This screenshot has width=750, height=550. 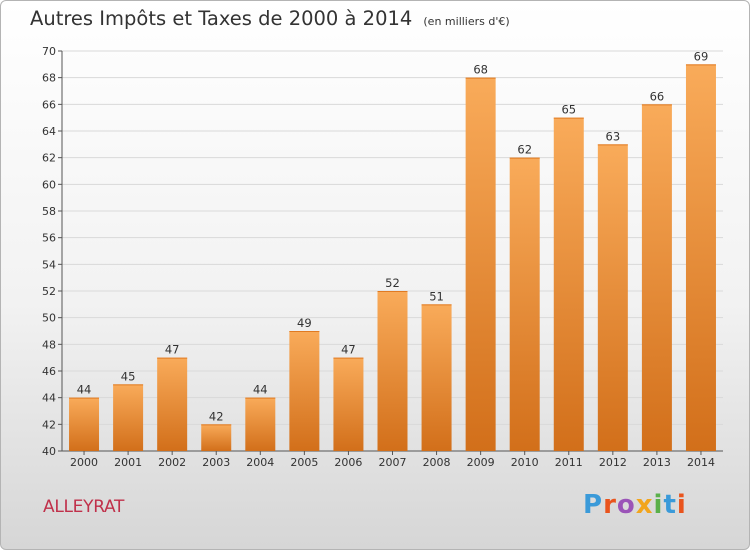 What do you see at coordinates (216, 437) in the screenshot?
I see `bar-2003` at bounding box center [216, 437].